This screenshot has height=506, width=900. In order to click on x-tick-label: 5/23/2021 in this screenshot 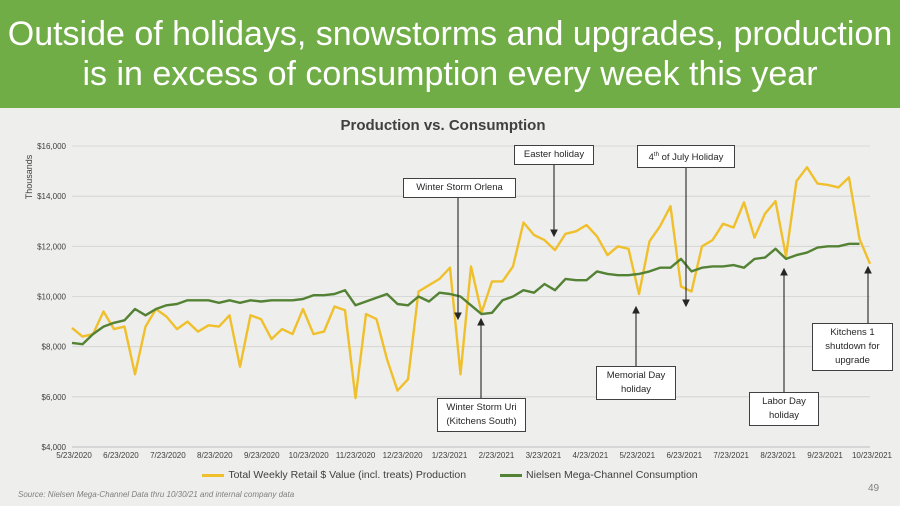, I will do `click(637, 455)`.